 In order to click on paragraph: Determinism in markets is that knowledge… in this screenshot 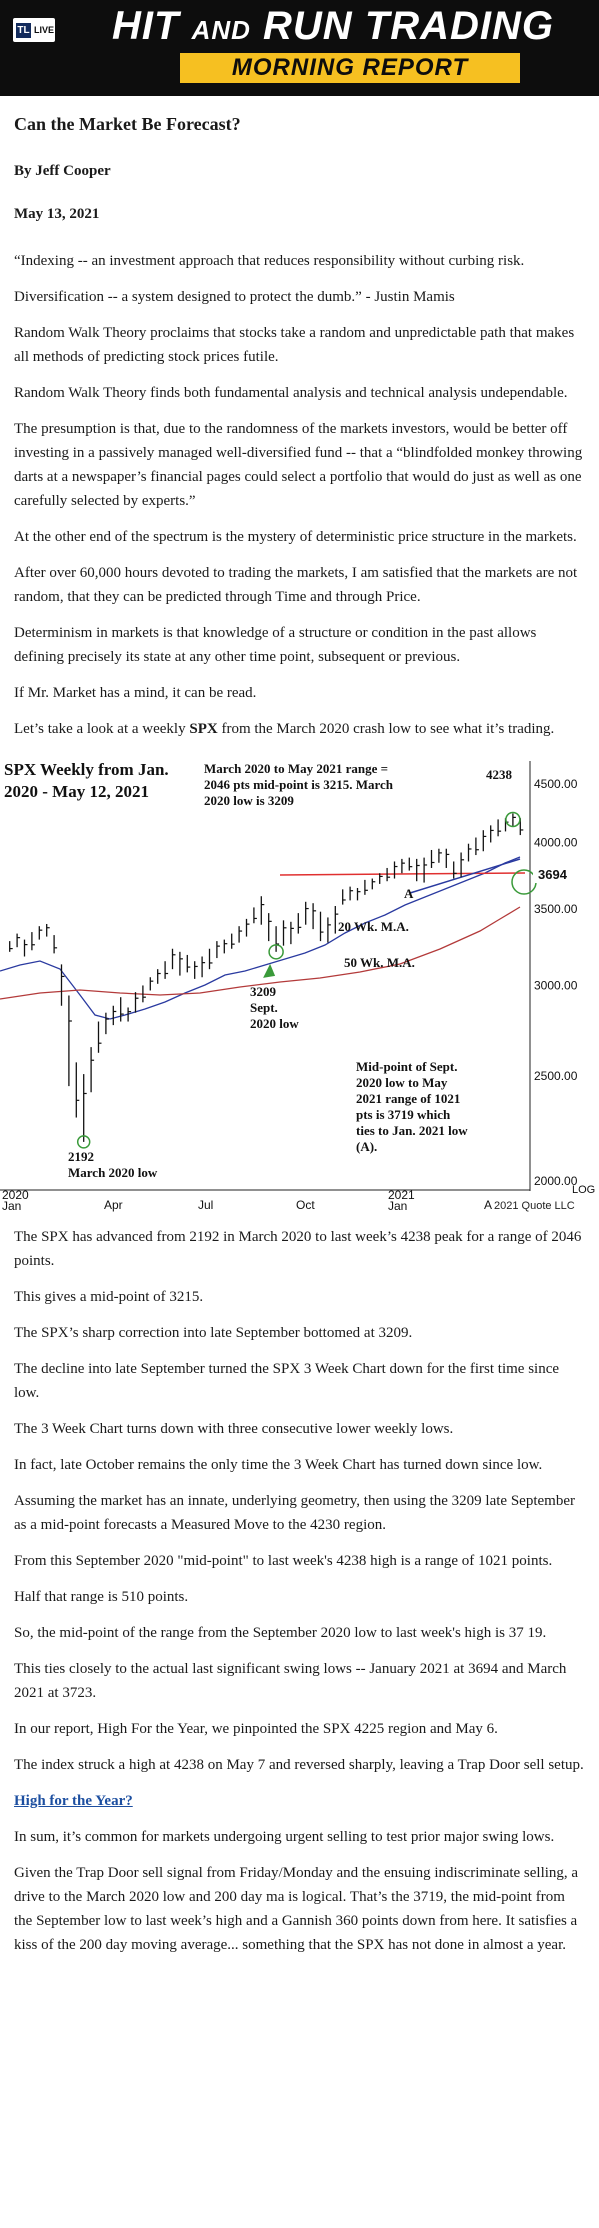, I will do `click(275, 645)`.